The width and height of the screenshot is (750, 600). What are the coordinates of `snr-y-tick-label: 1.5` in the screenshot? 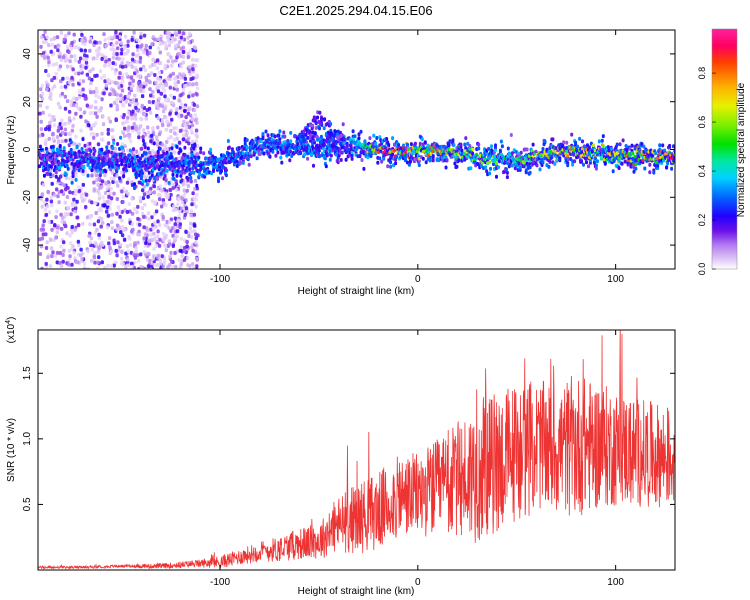 It's located at (27, 373).